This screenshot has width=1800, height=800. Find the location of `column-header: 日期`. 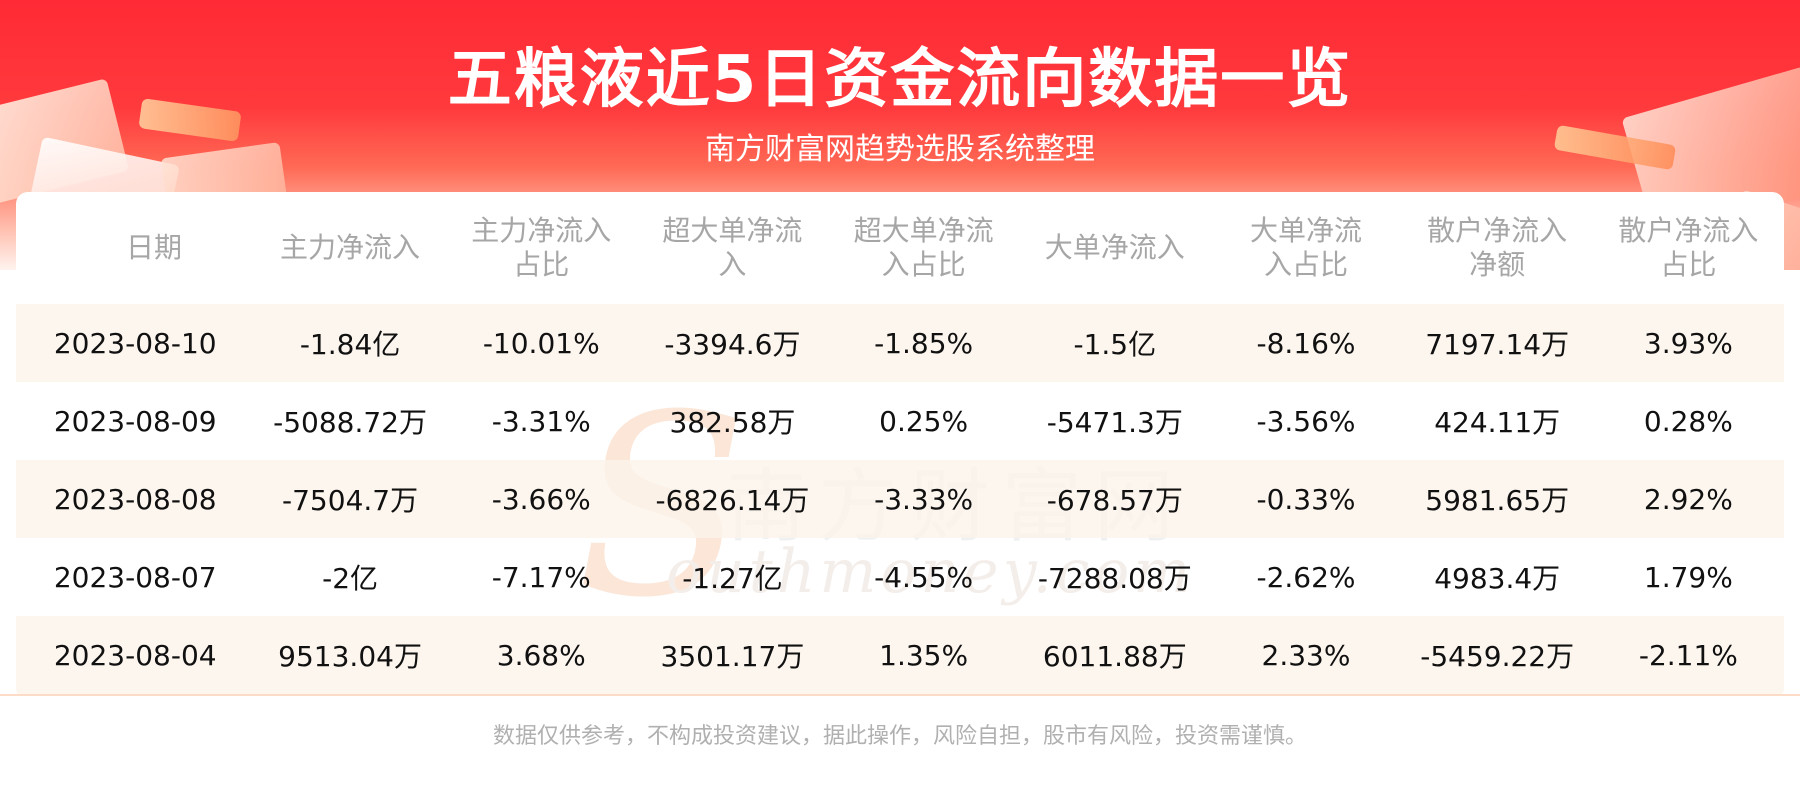

column-header: 日期 is located at coordinates (154, 247).